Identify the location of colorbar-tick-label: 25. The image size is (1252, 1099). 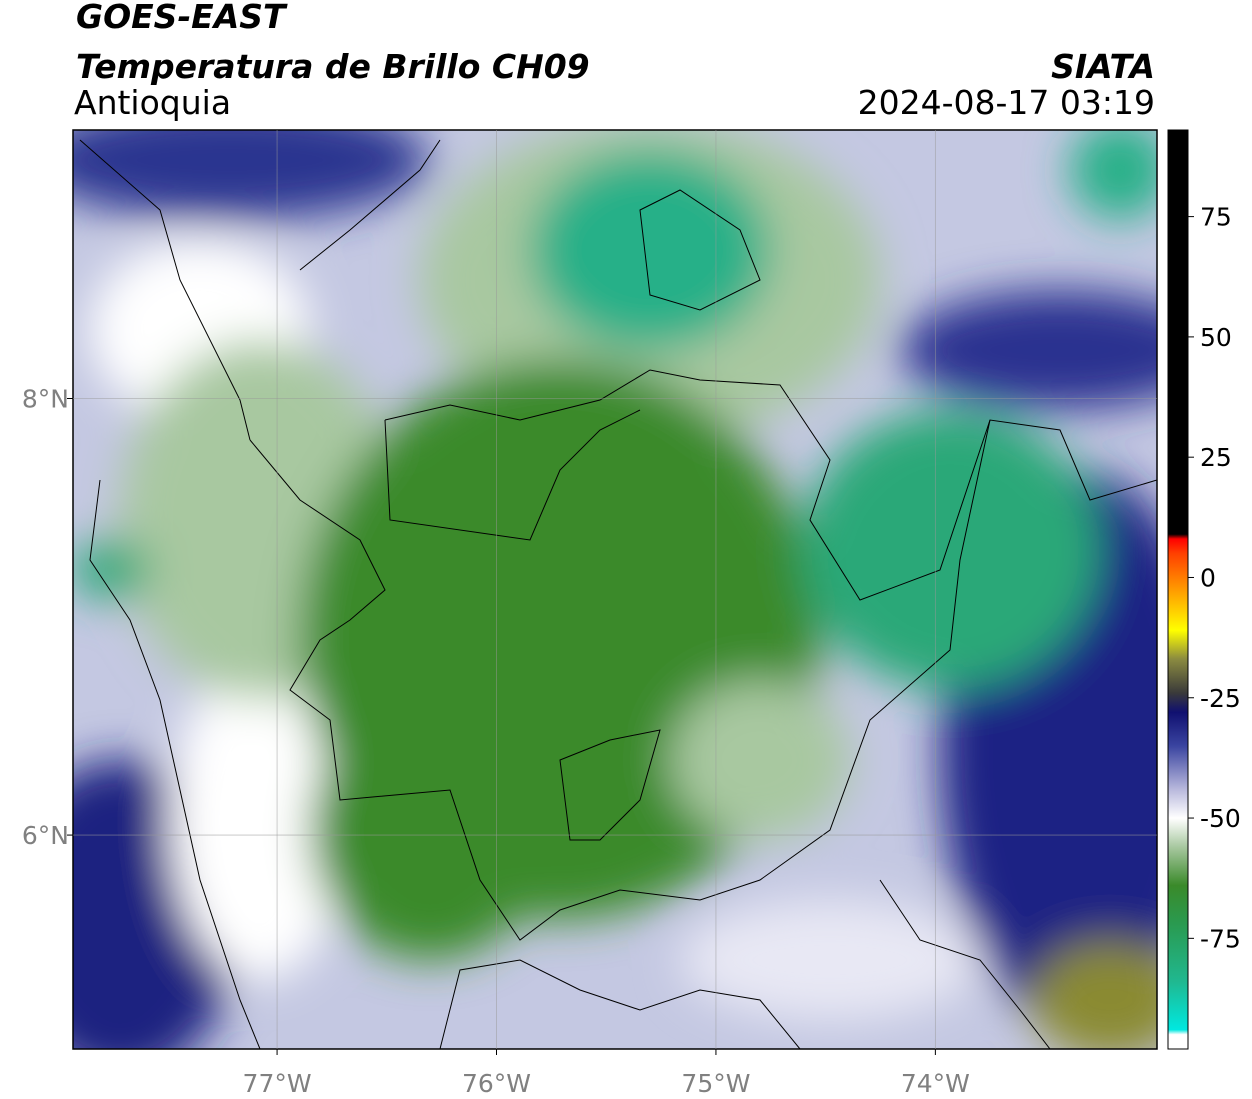
(1216, 457).